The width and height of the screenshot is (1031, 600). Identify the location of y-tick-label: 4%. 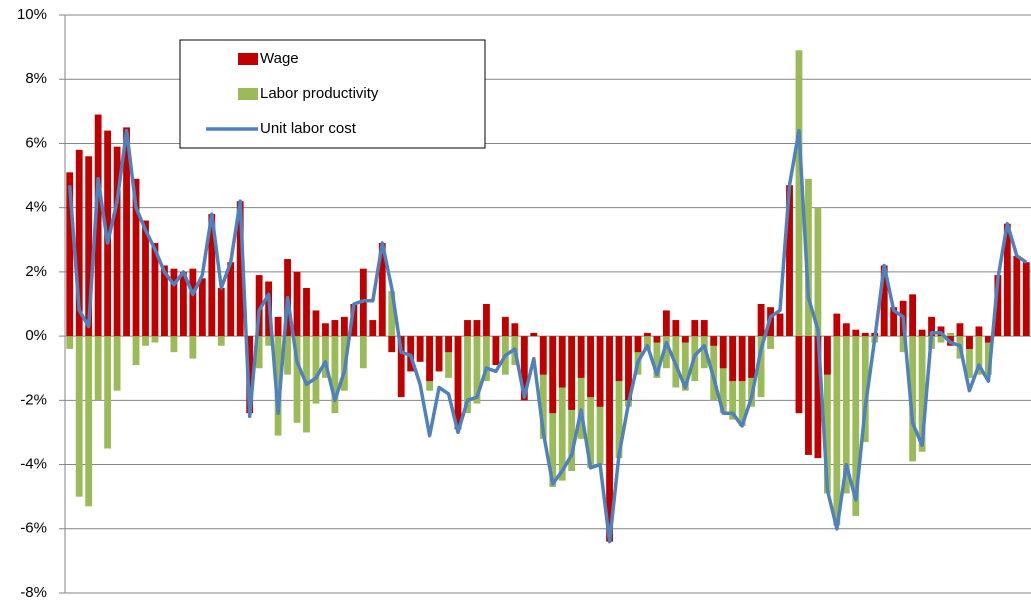
(36, 207).